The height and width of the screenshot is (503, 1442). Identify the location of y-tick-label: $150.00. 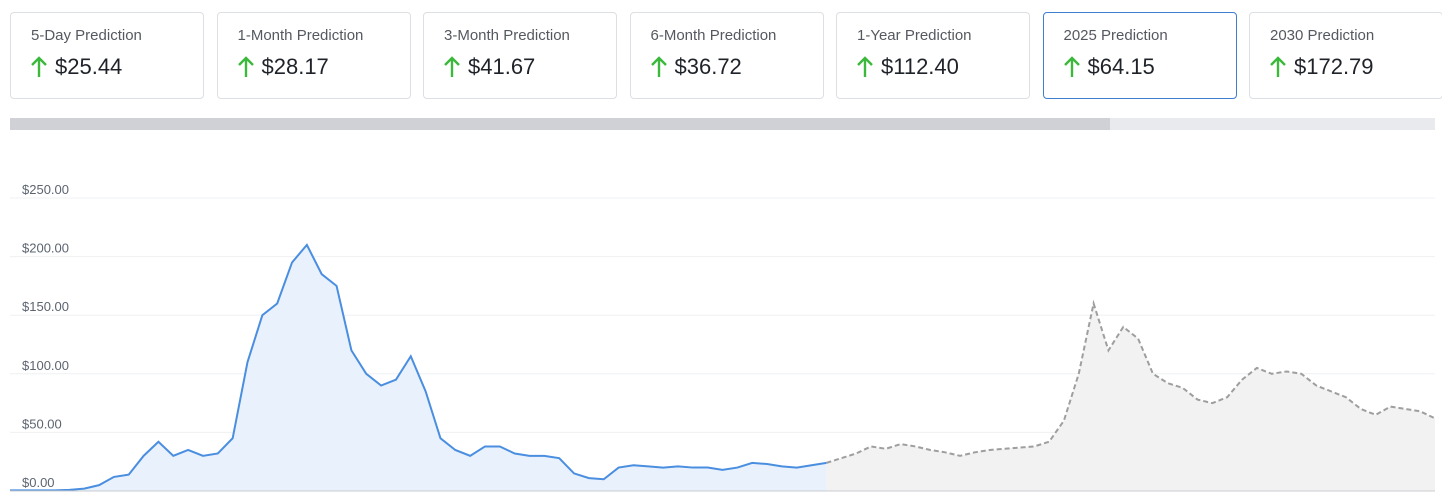
(45, 306).